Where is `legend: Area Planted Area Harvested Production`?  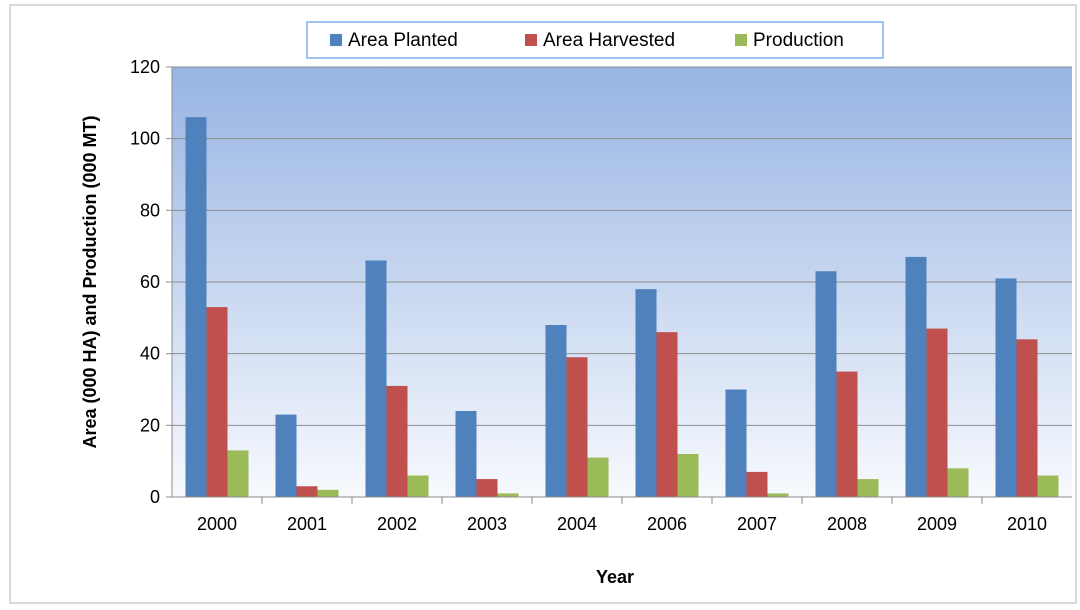
legend: Area Planted Area Harvested Production is located at coordinates (595, 40).